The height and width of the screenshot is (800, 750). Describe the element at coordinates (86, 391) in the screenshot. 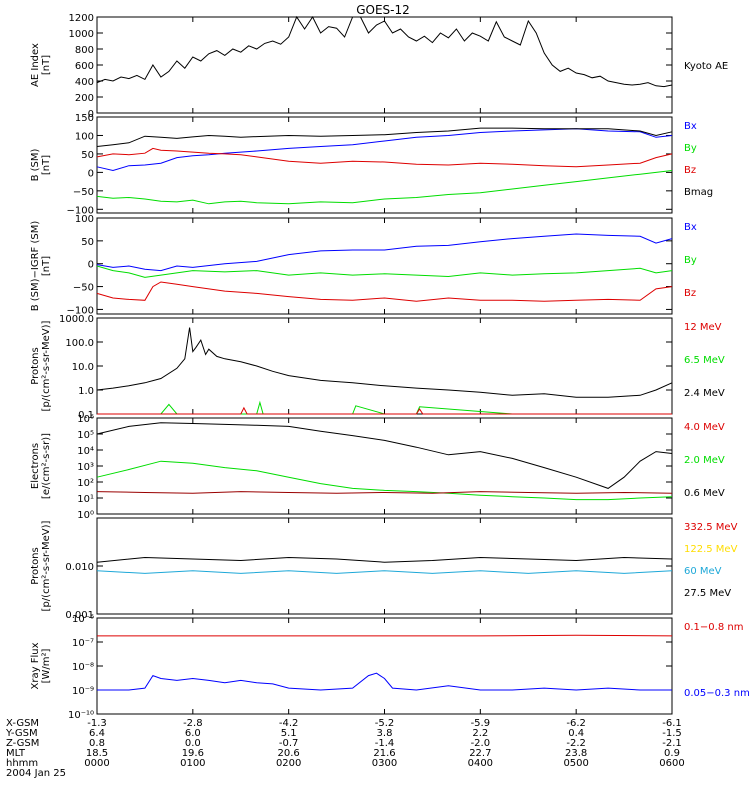

I see `y-tick-label: 1.0` at that location.